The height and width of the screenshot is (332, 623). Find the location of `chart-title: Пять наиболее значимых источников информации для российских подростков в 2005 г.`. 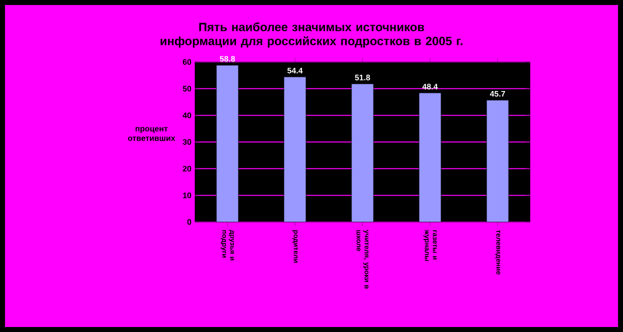

chart-title: Пять наиболее значимых источников информации для российских подростков в 2005 г. is located at coordinates (311, 35).